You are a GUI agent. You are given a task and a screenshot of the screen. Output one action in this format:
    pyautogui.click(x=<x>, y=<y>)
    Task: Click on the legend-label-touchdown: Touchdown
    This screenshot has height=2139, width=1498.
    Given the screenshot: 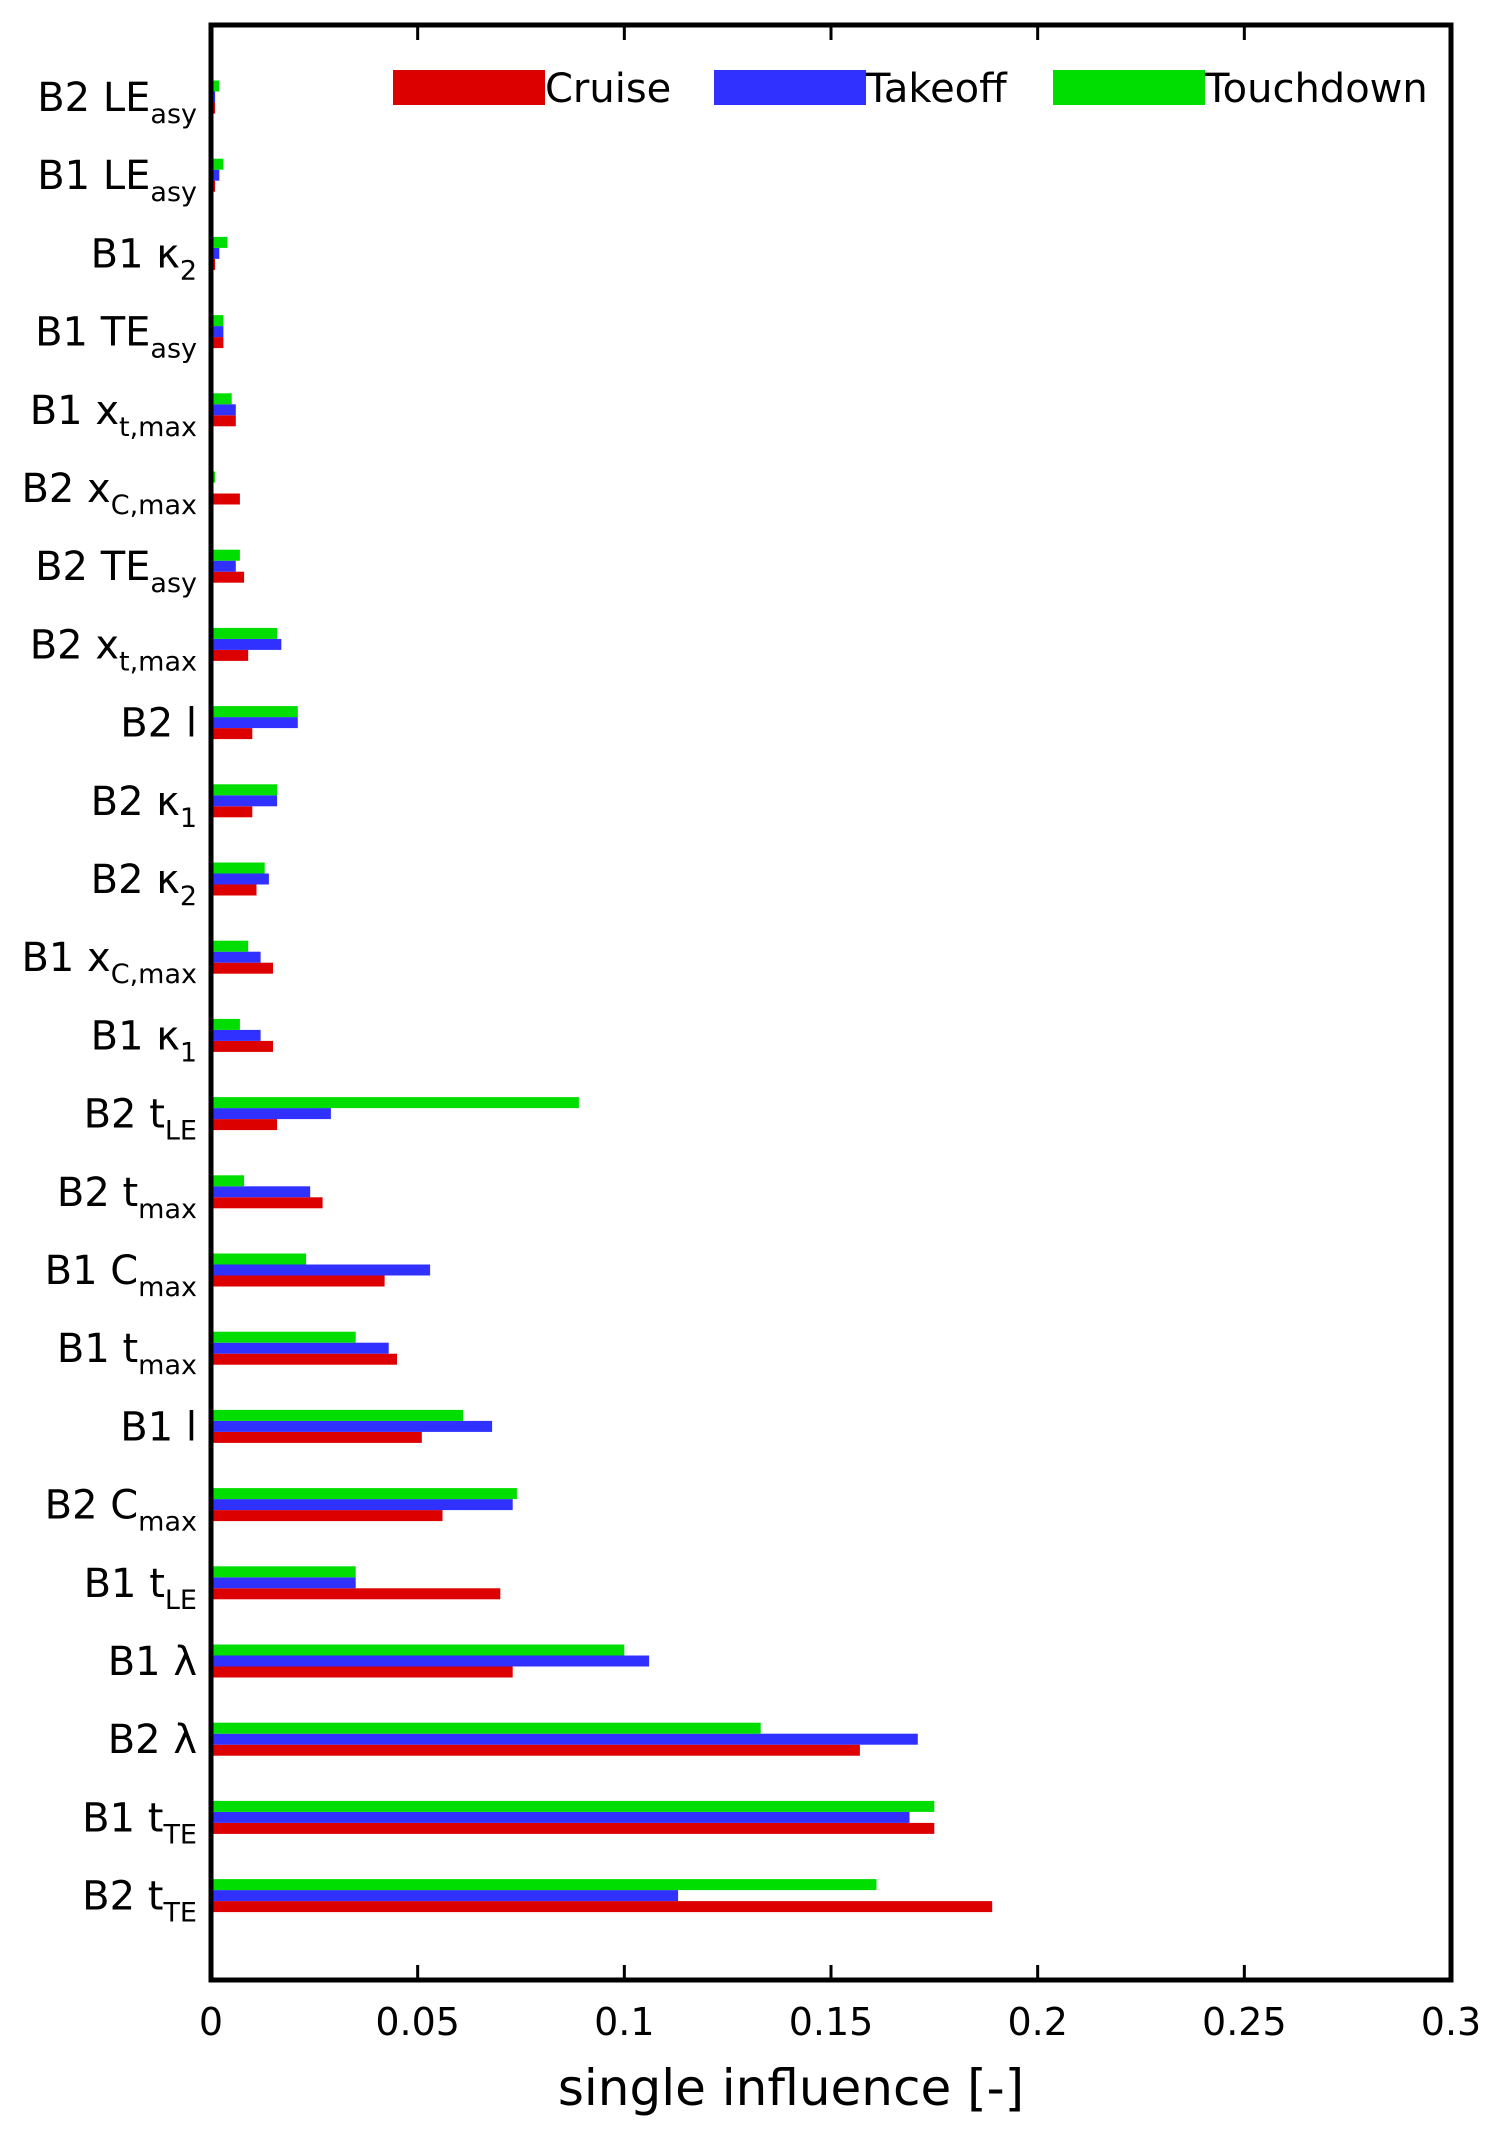 What is the action you would take?
    pyautogui.click(x=1316, y=89)
    